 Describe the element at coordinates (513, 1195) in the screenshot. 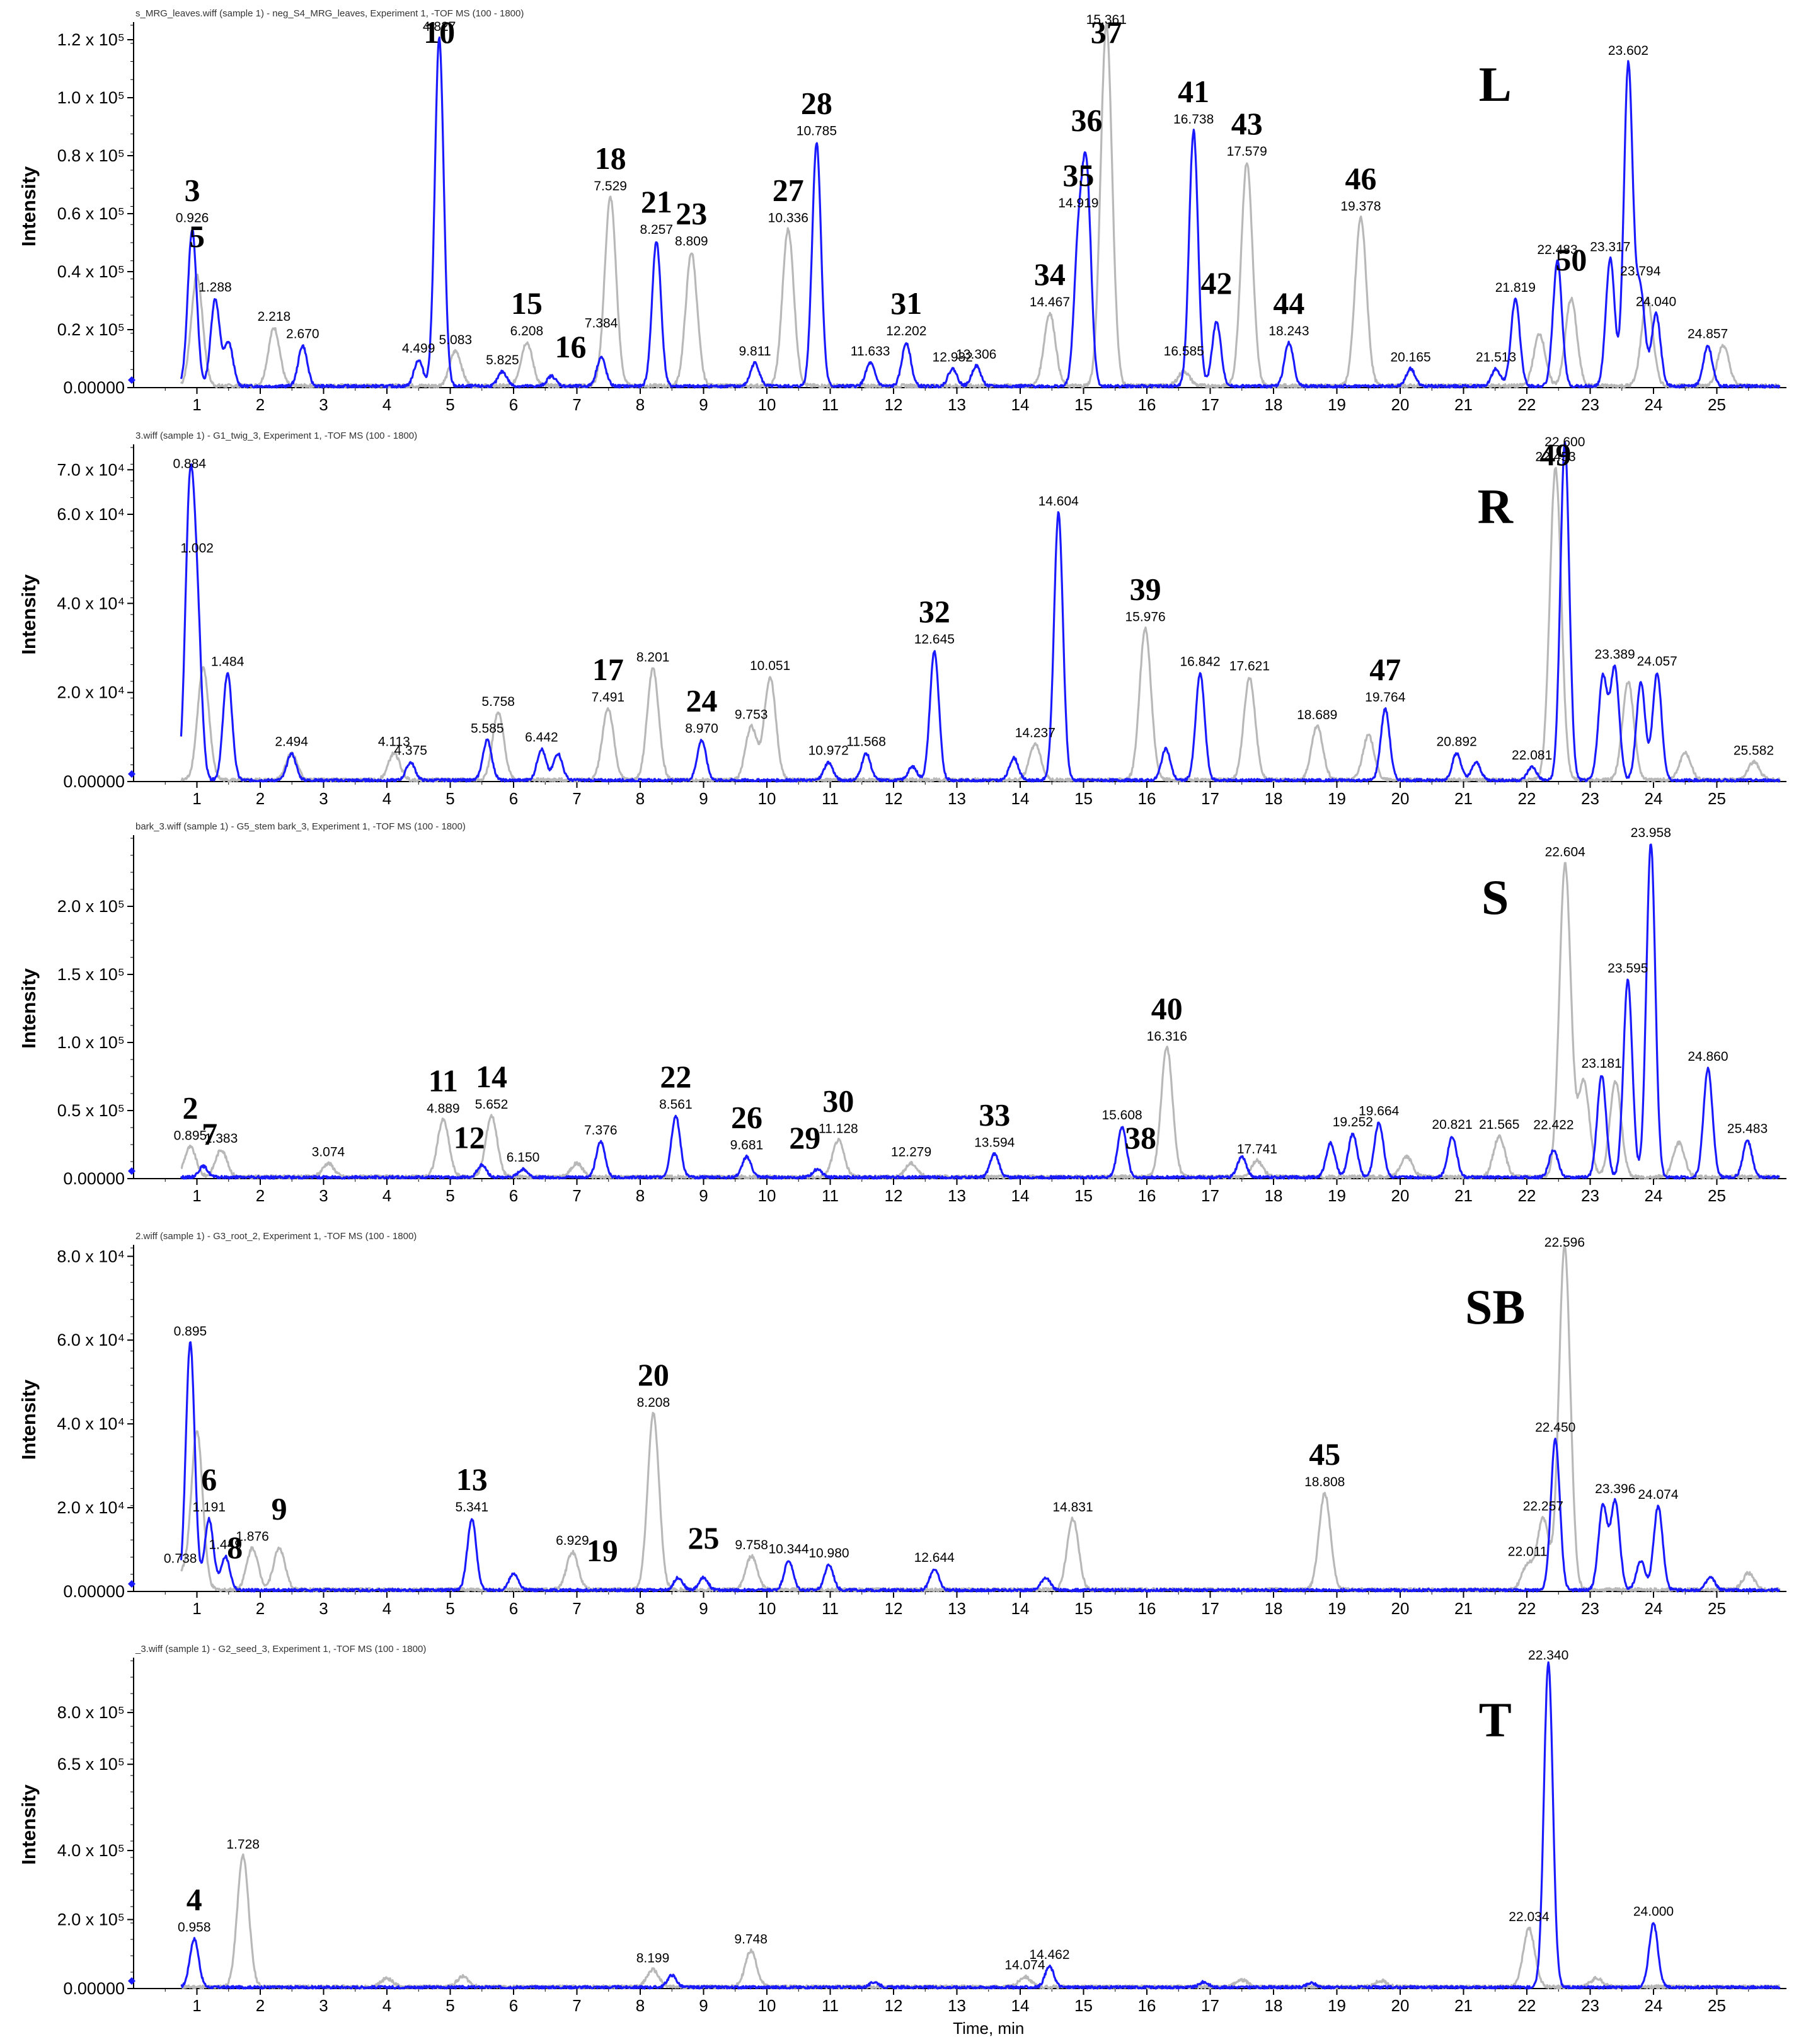

I see `x-tick-label: 6` at that location.